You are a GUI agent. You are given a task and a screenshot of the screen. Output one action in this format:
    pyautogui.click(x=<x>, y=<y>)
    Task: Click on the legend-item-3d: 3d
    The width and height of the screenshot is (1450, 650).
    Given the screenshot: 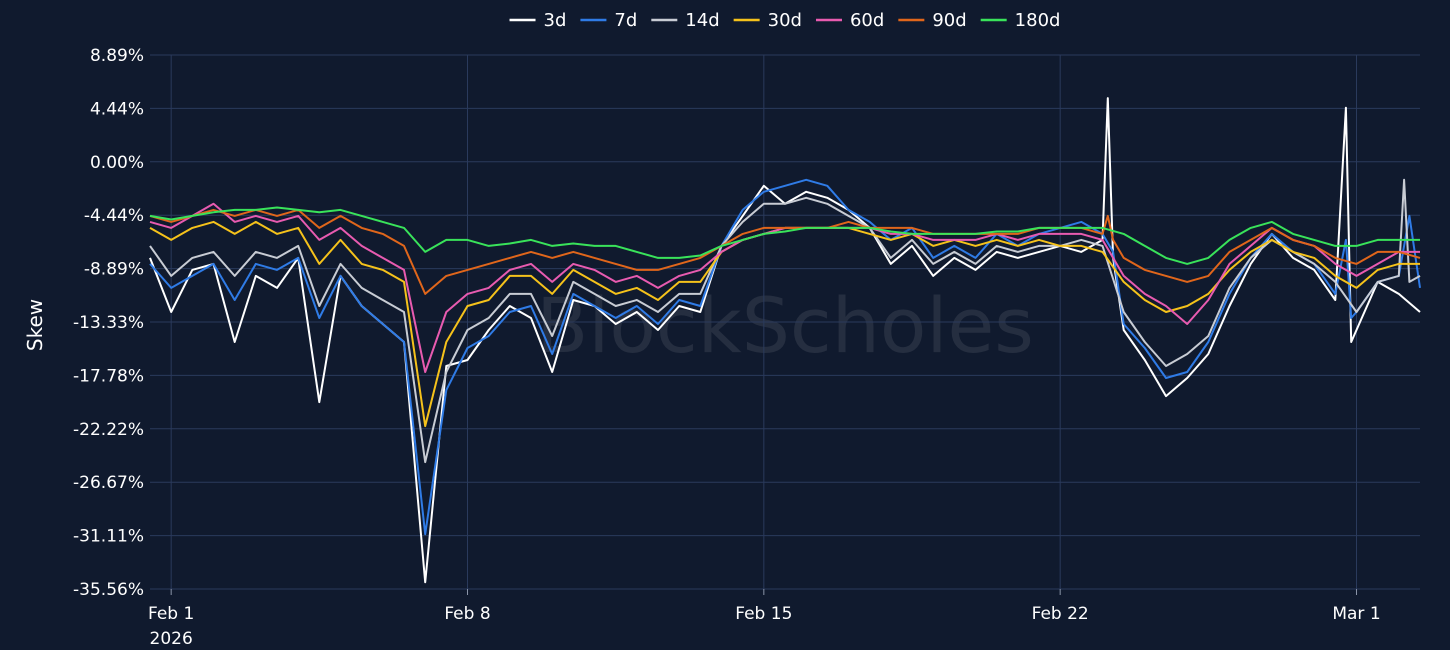 What is the action you would take?
    pyautogui.click(x=538, y=20)
    